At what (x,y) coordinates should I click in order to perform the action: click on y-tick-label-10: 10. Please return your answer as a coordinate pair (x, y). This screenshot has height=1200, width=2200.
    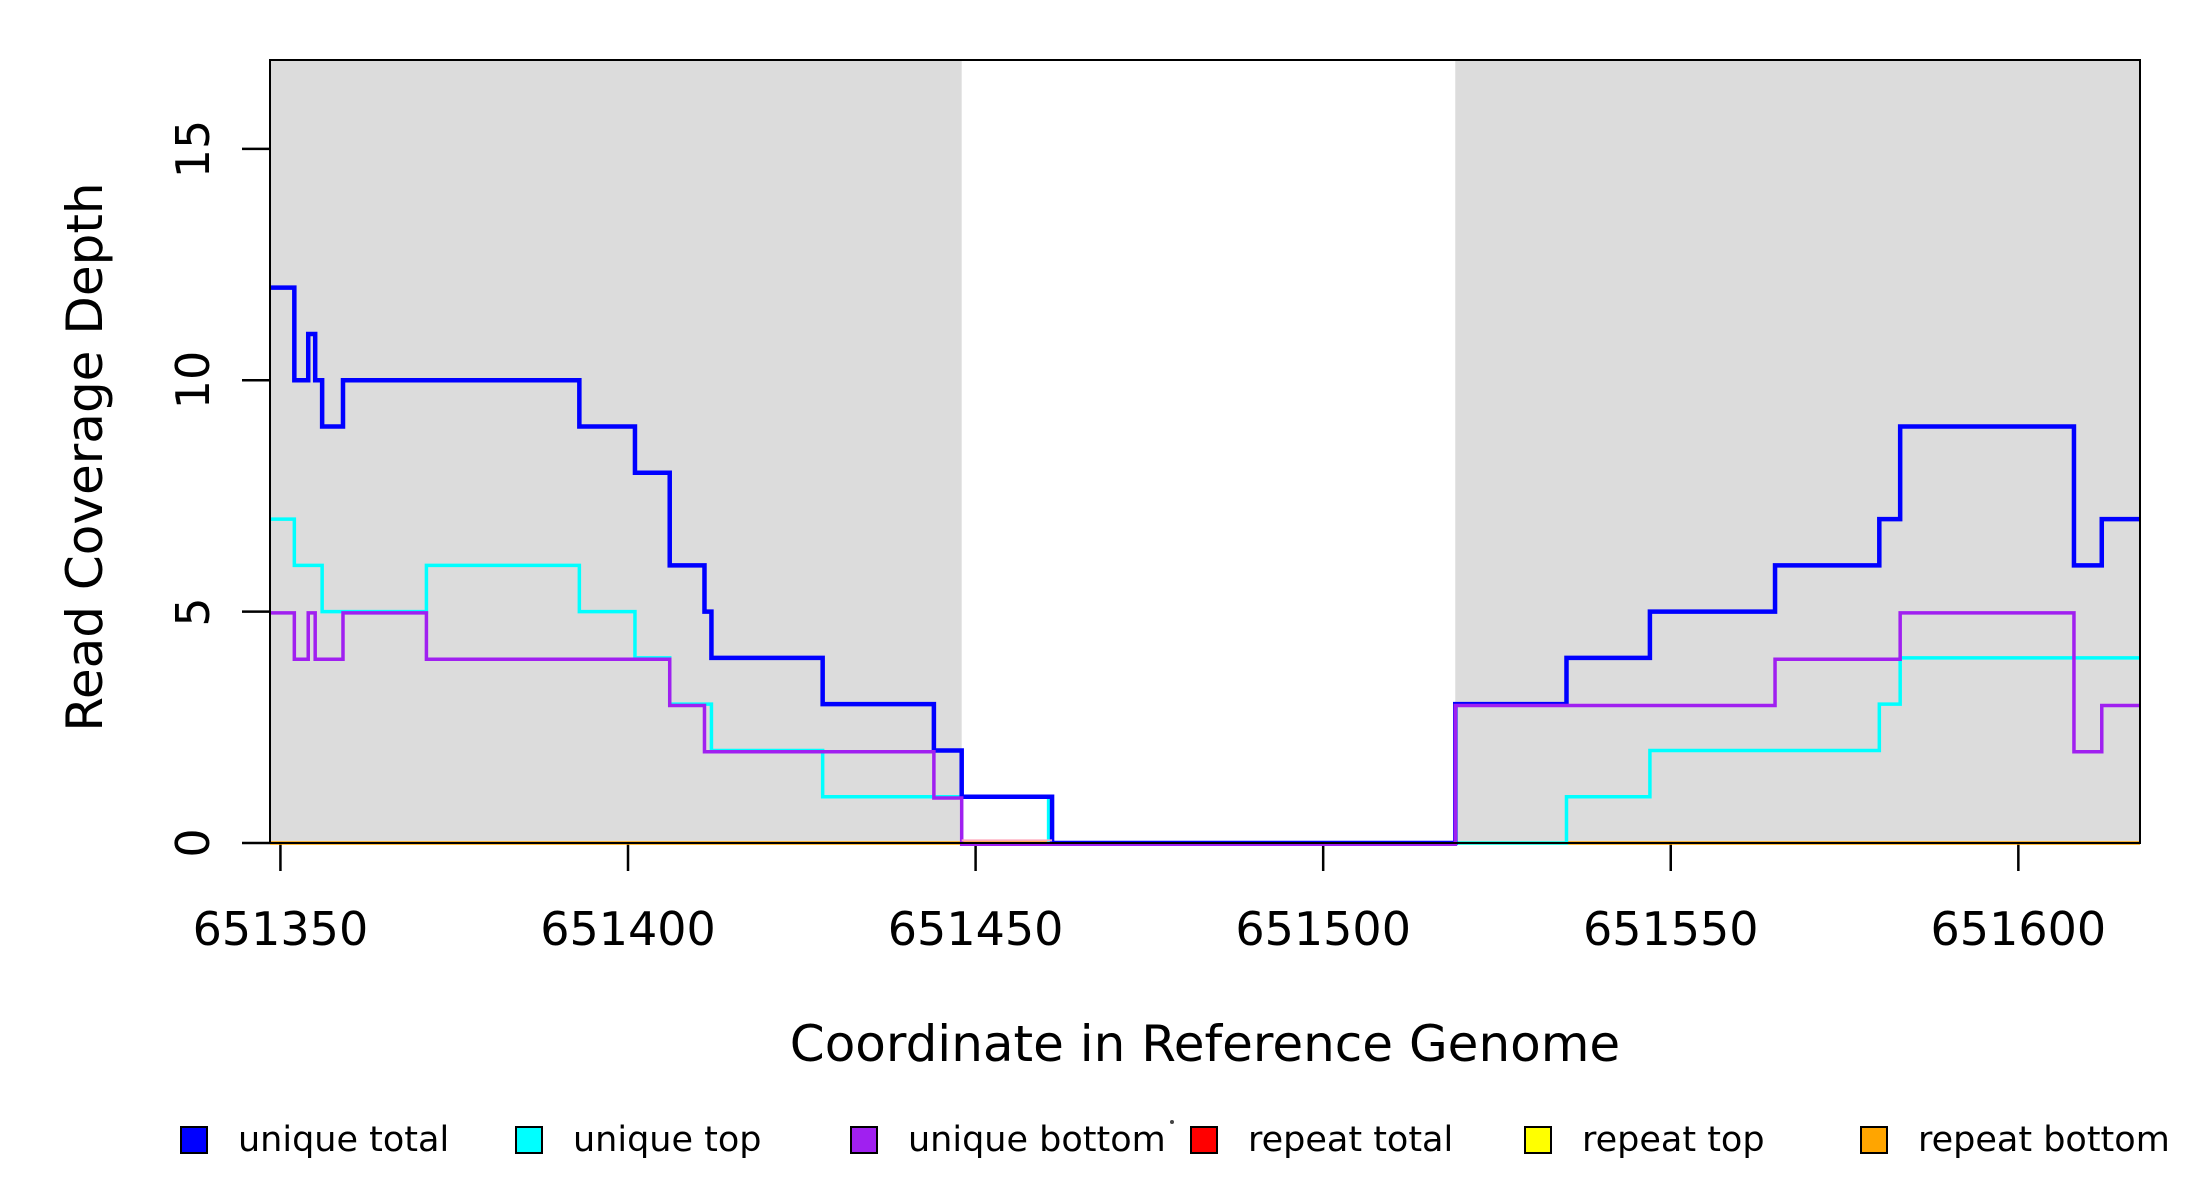
    Looking at the image, I should click on (193, 380).